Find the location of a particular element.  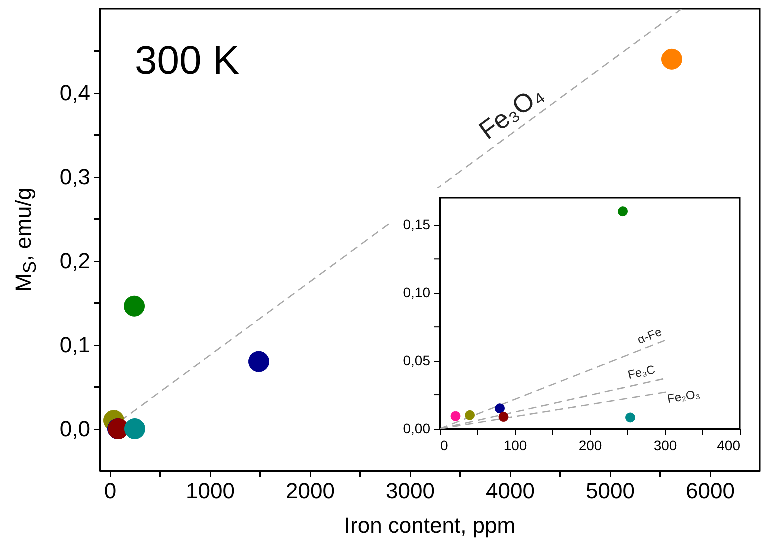

y-tick-label: 0,2 is located at coordinates (75, 261).